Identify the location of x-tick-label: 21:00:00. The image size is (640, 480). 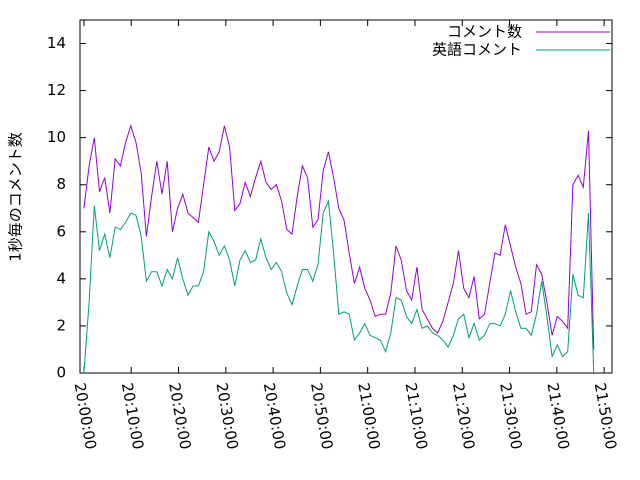
(368, 415).